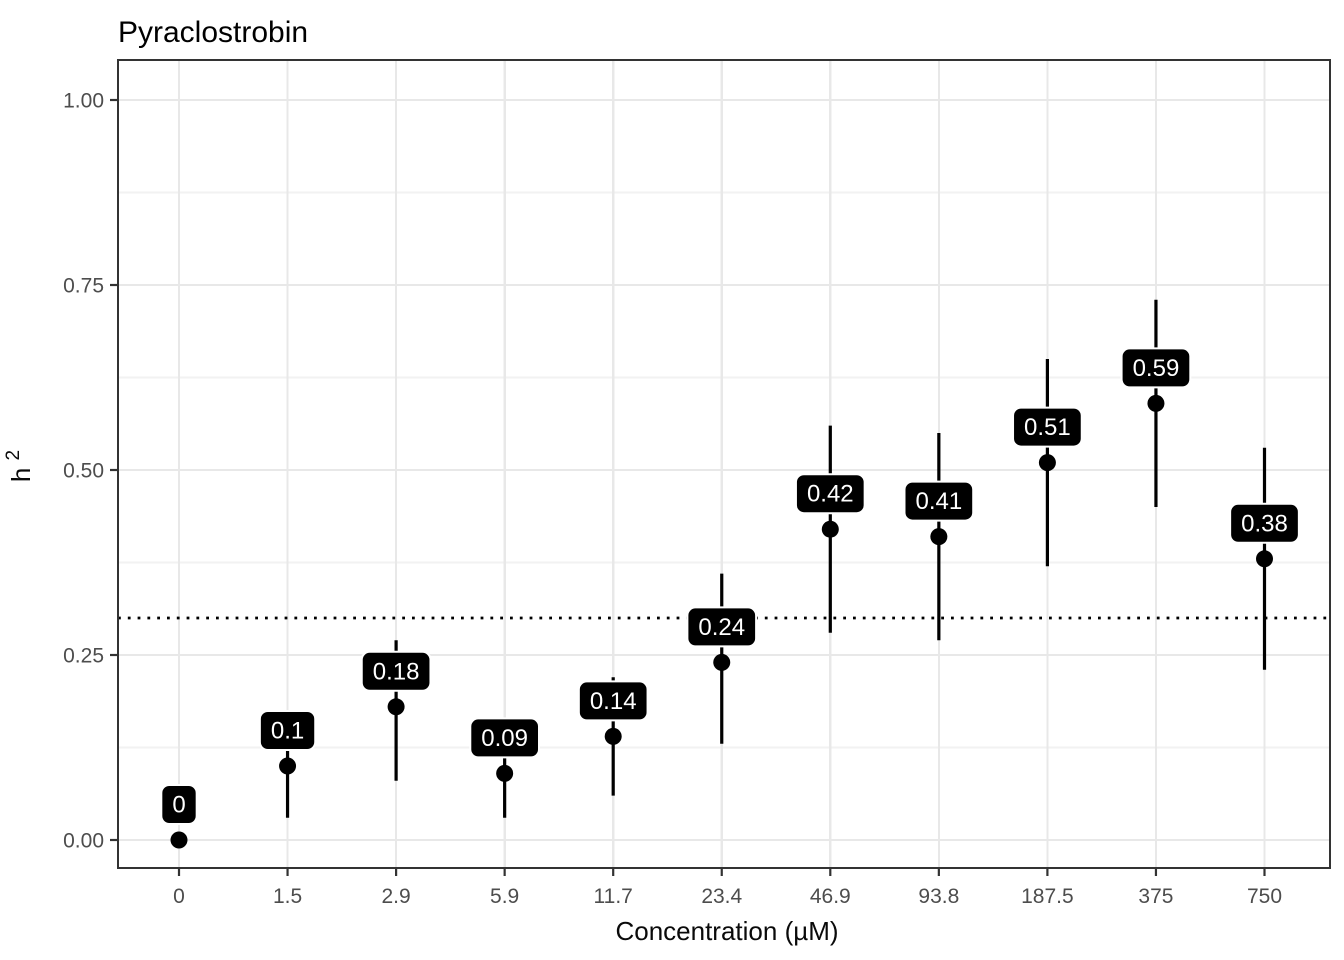 The image size is (1344, 960). What do you see at coordinates (1047, 896) in the screenshot?
I see `x-tick-label: 187.5` at bounding box center [1047, 896].